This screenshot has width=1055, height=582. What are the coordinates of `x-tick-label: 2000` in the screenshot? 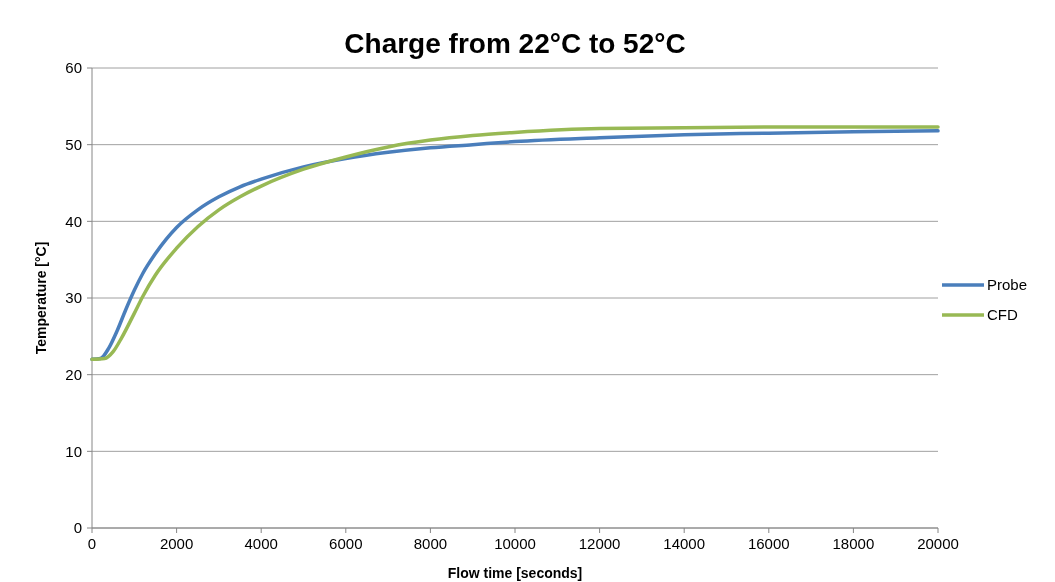 It's located at (176, 543).